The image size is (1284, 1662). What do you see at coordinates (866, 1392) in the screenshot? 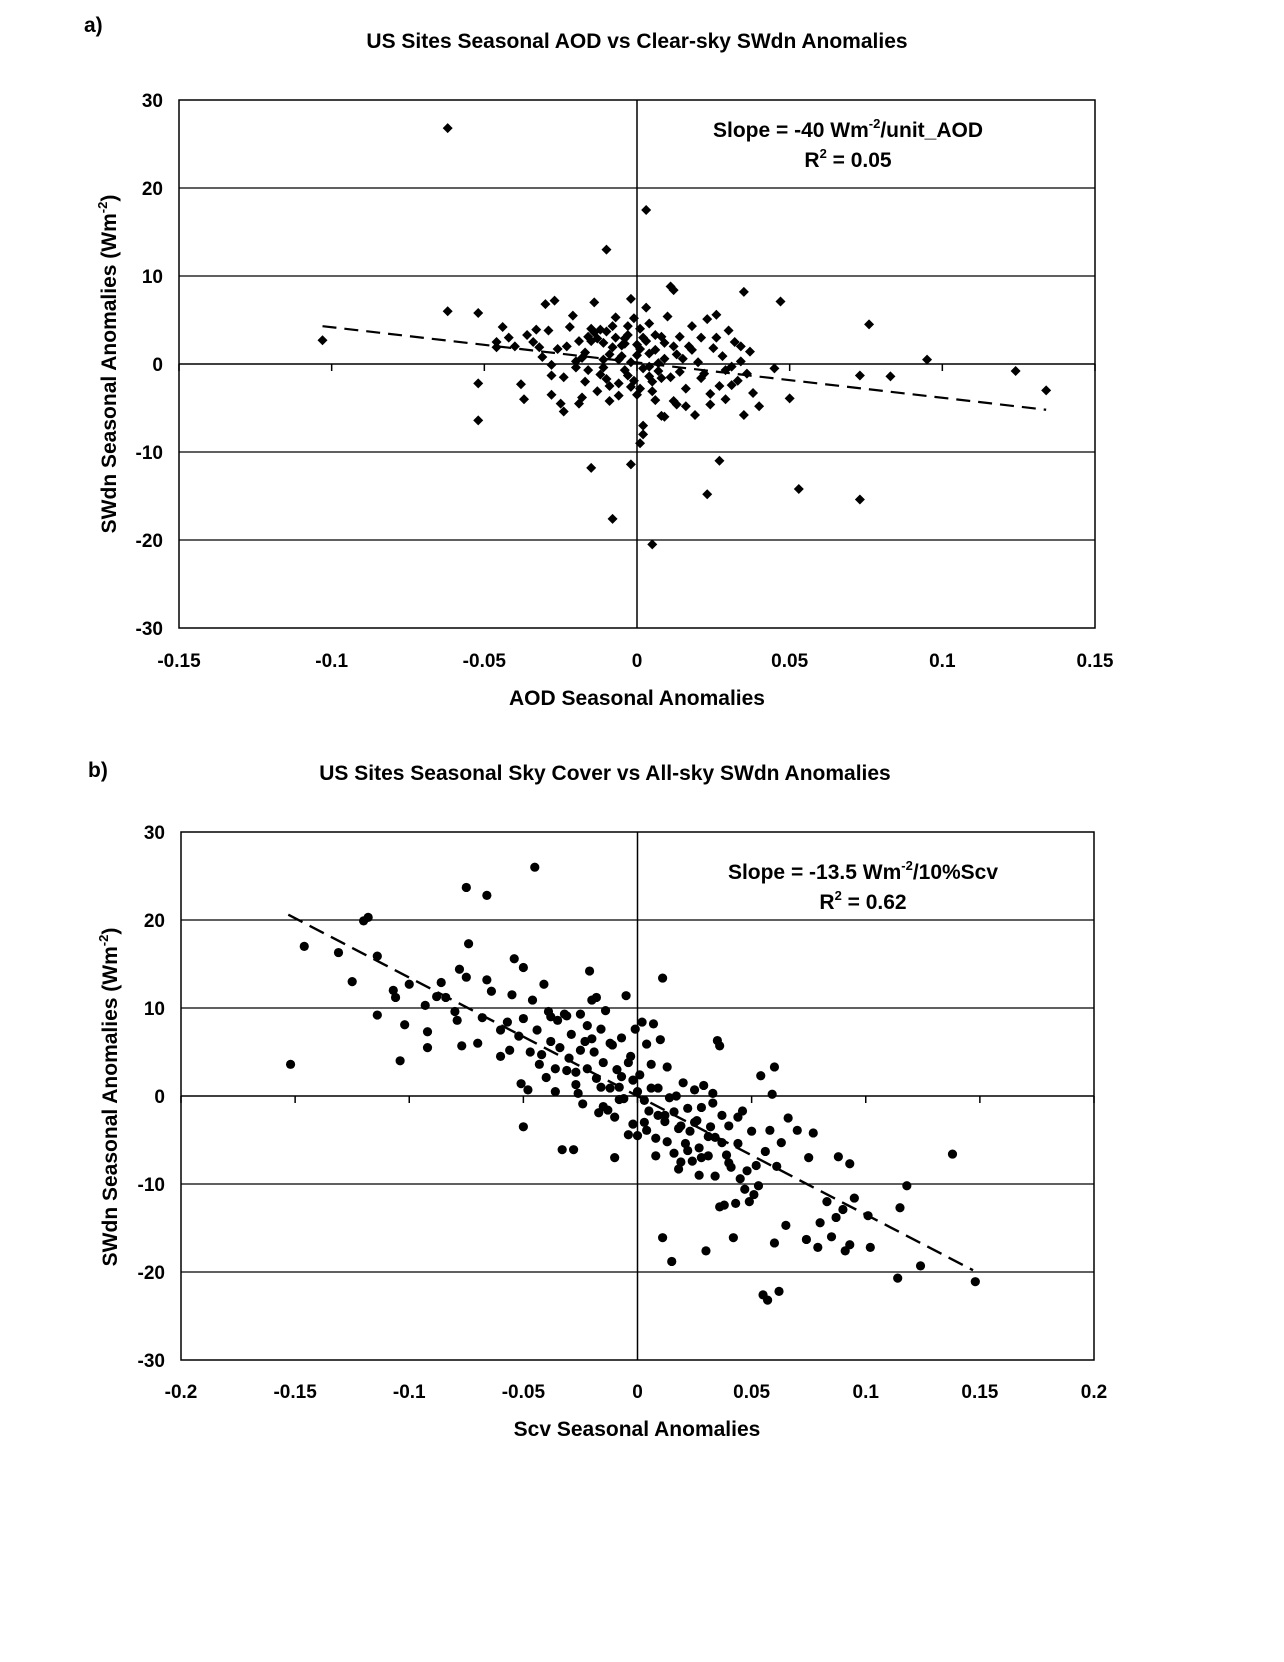
I see `x-tick-label: 0.1` at bounding box center [866, 1392].